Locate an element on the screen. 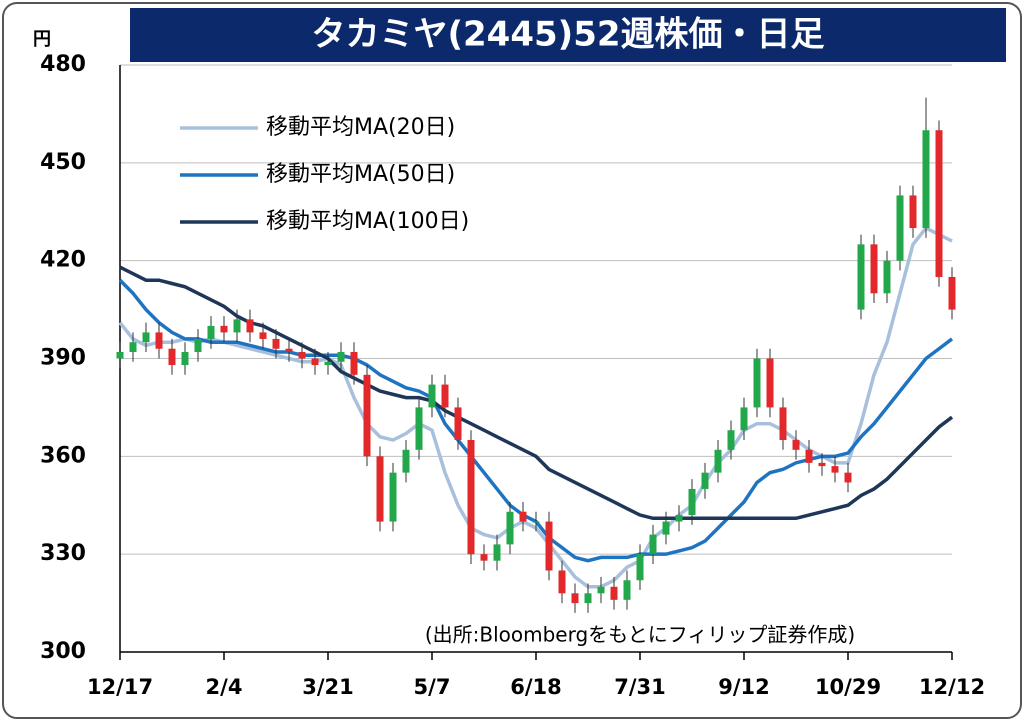  title-banner is located at coordinates (568, 35).